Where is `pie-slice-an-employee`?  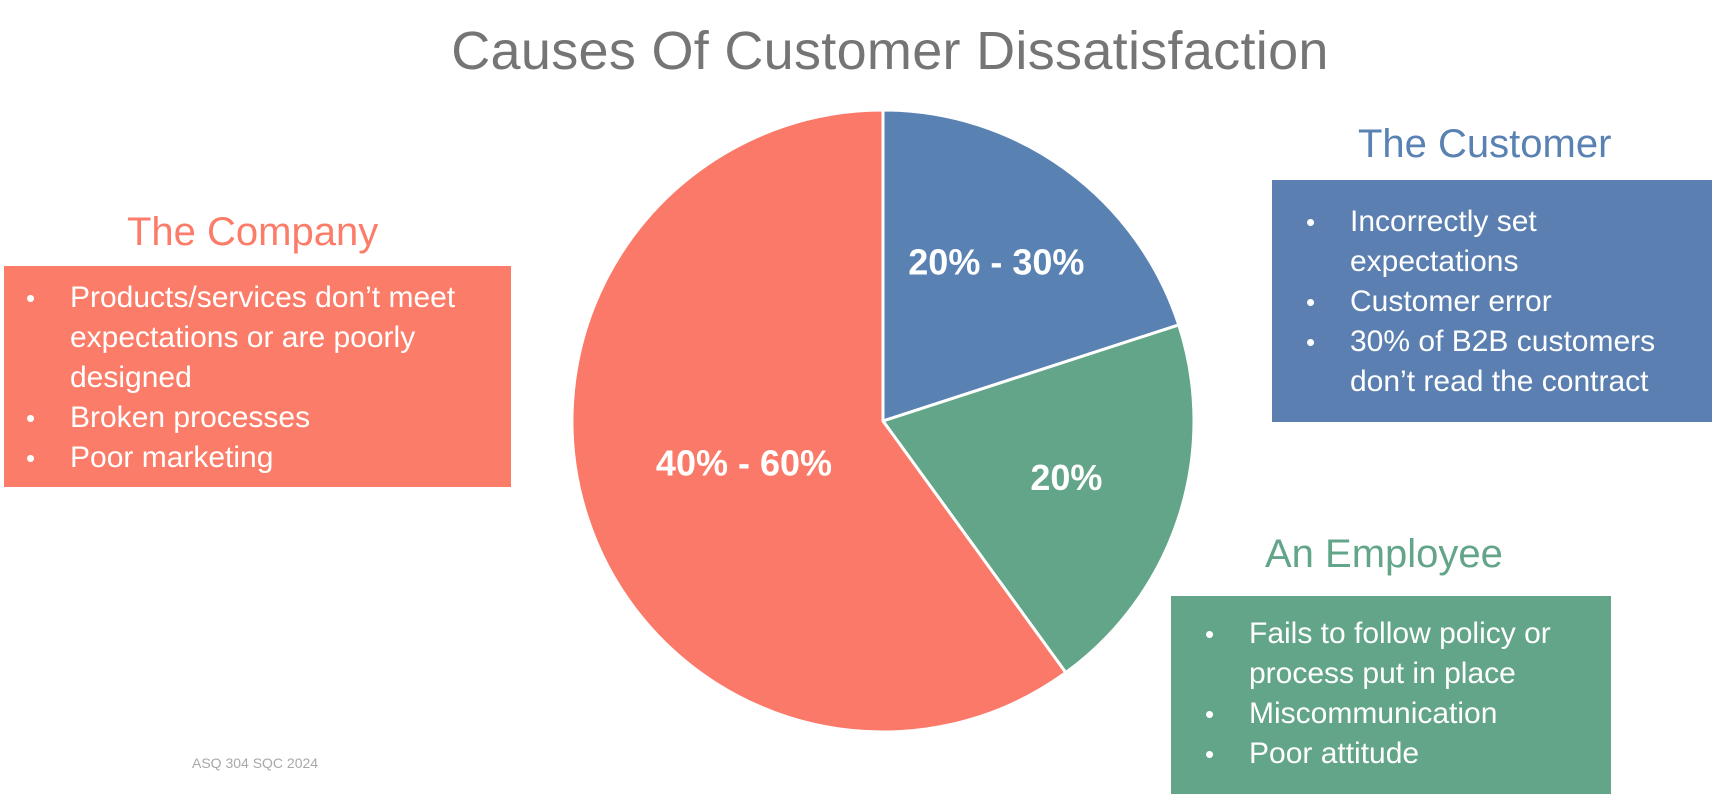
pie-slice-an-employee is located at coordinates (1038, 499).